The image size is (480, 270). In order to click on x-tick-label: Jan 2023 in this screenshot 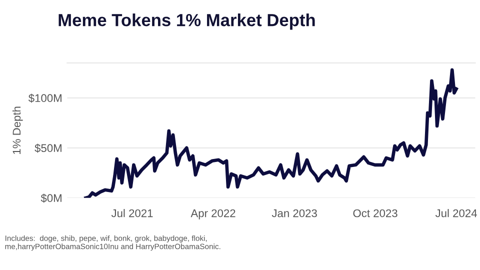, I will do `click(294, 213)`.